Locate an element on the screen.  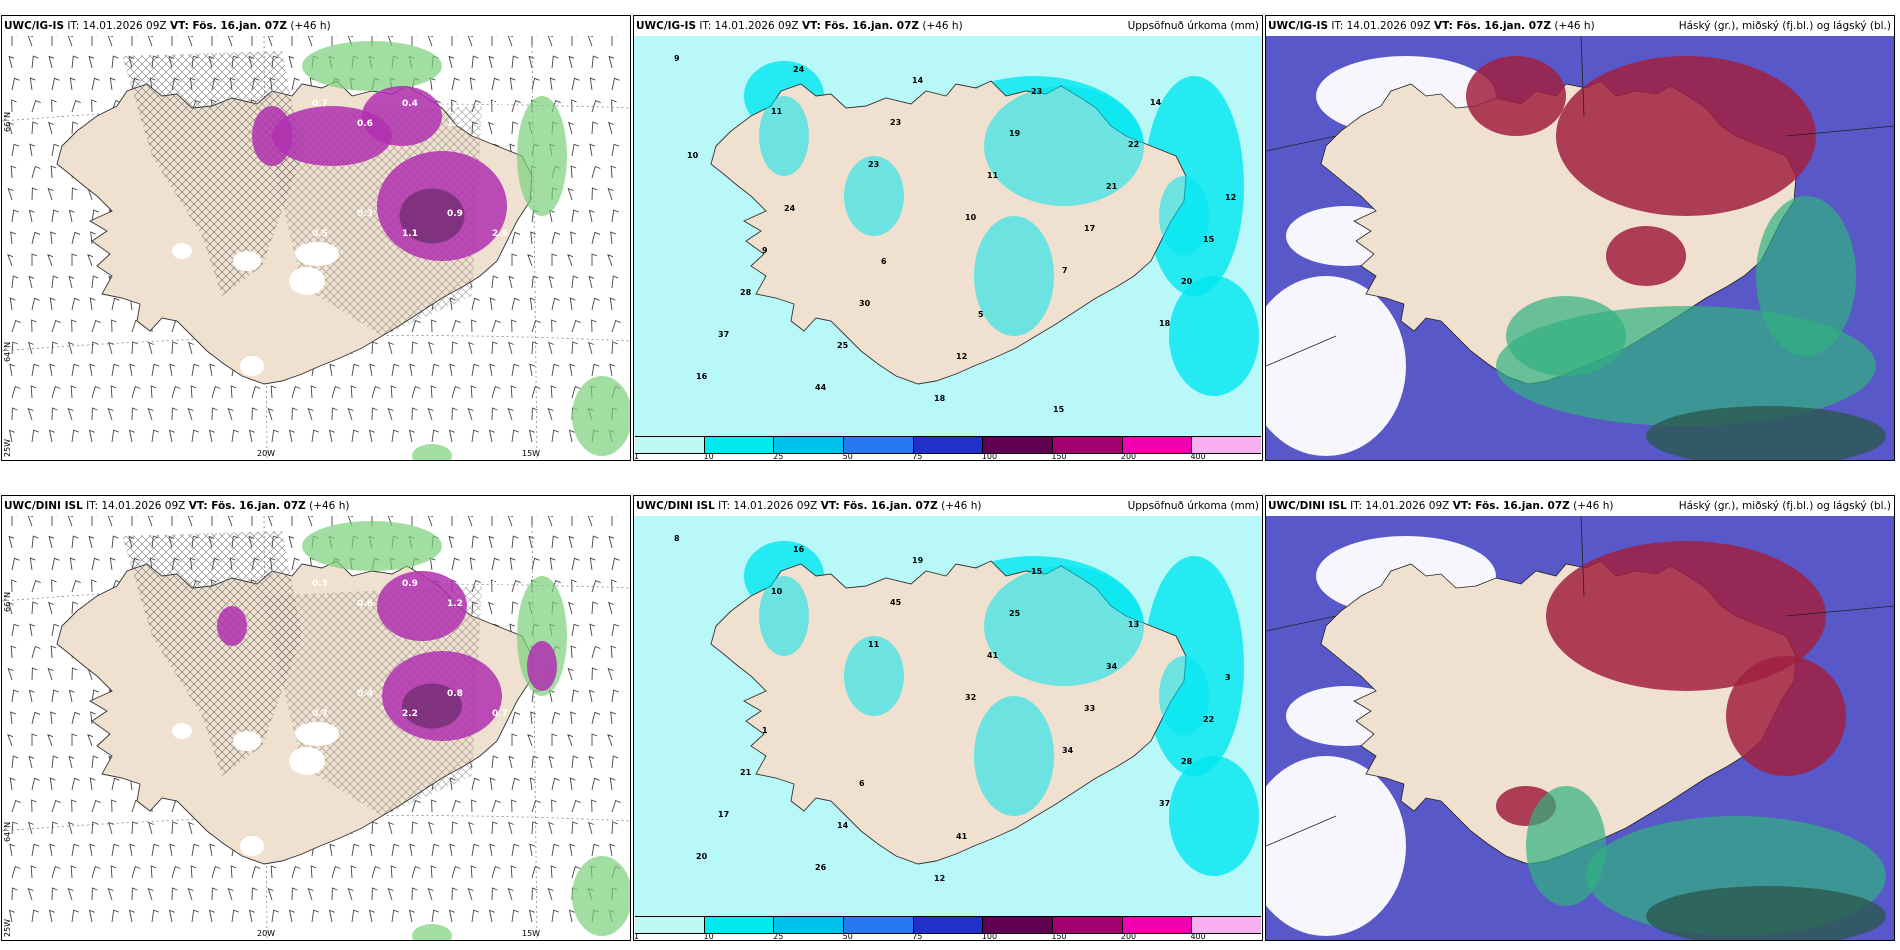
precip-value-label: 37 is located at coordinates (723, 334).